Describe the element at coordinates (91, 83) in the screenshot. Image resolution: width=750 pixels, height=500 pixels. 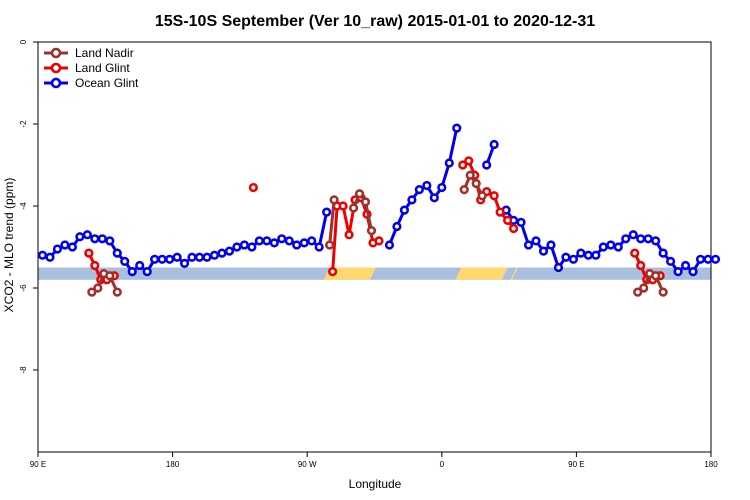
I see `legend-item: Ocean Glint` at that location.